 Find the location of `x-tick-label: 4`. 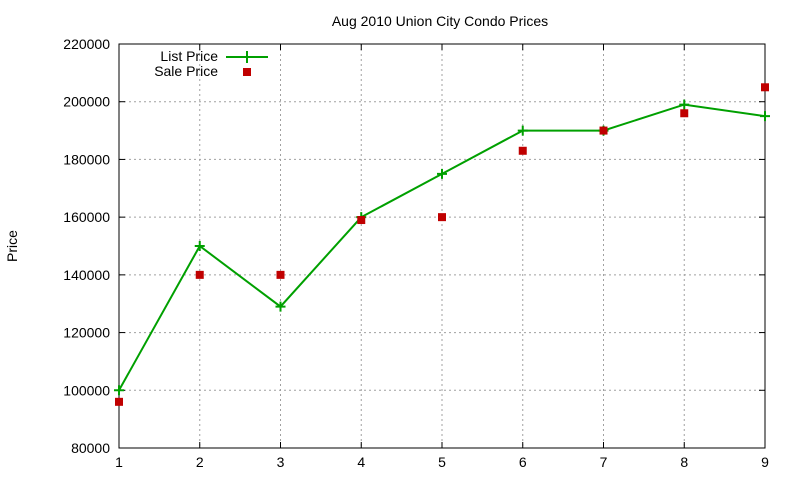

x-tick-label: 4 is located at coordinates (361, 462).